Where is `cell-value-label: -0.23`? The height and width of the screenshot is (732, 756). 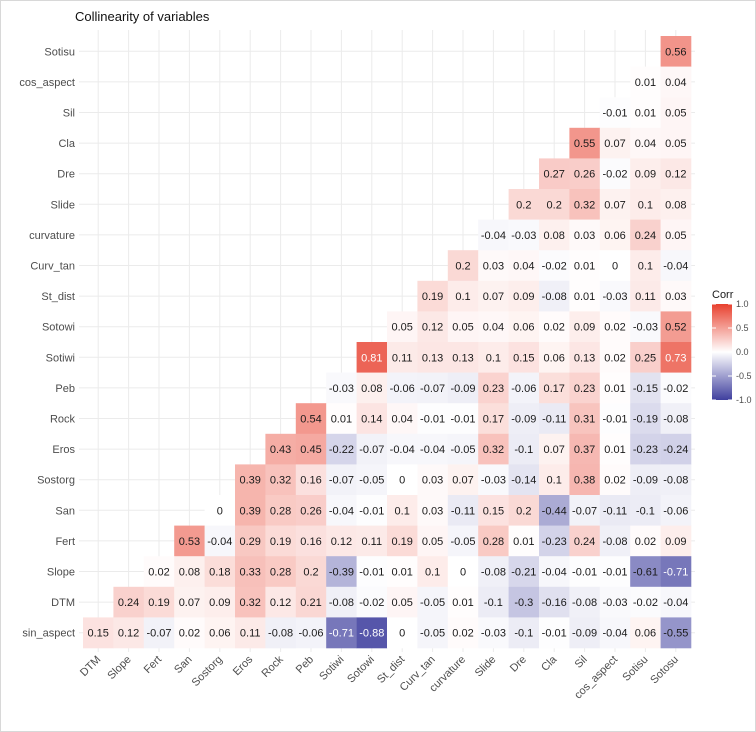 cell-value-label: -0.23 is located at coordinates (554, 542).